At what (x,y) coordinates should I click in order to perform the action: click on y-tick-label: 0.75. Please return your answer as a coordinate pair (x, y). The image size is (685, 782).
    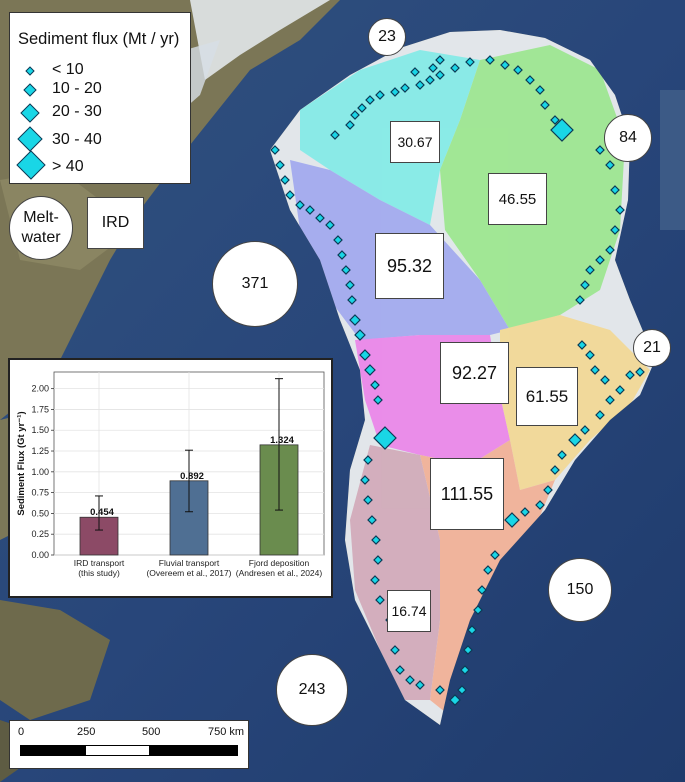
    Looking at the image, I should click on (40, 493).